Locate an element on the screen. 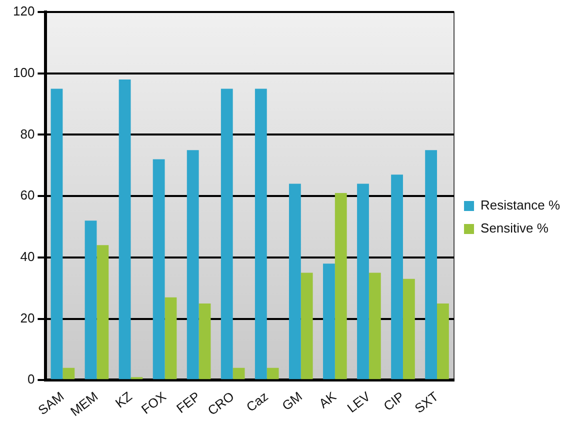 The image size is (575, 431). x-tick-label: KZ is located at coordinates (123, 399).